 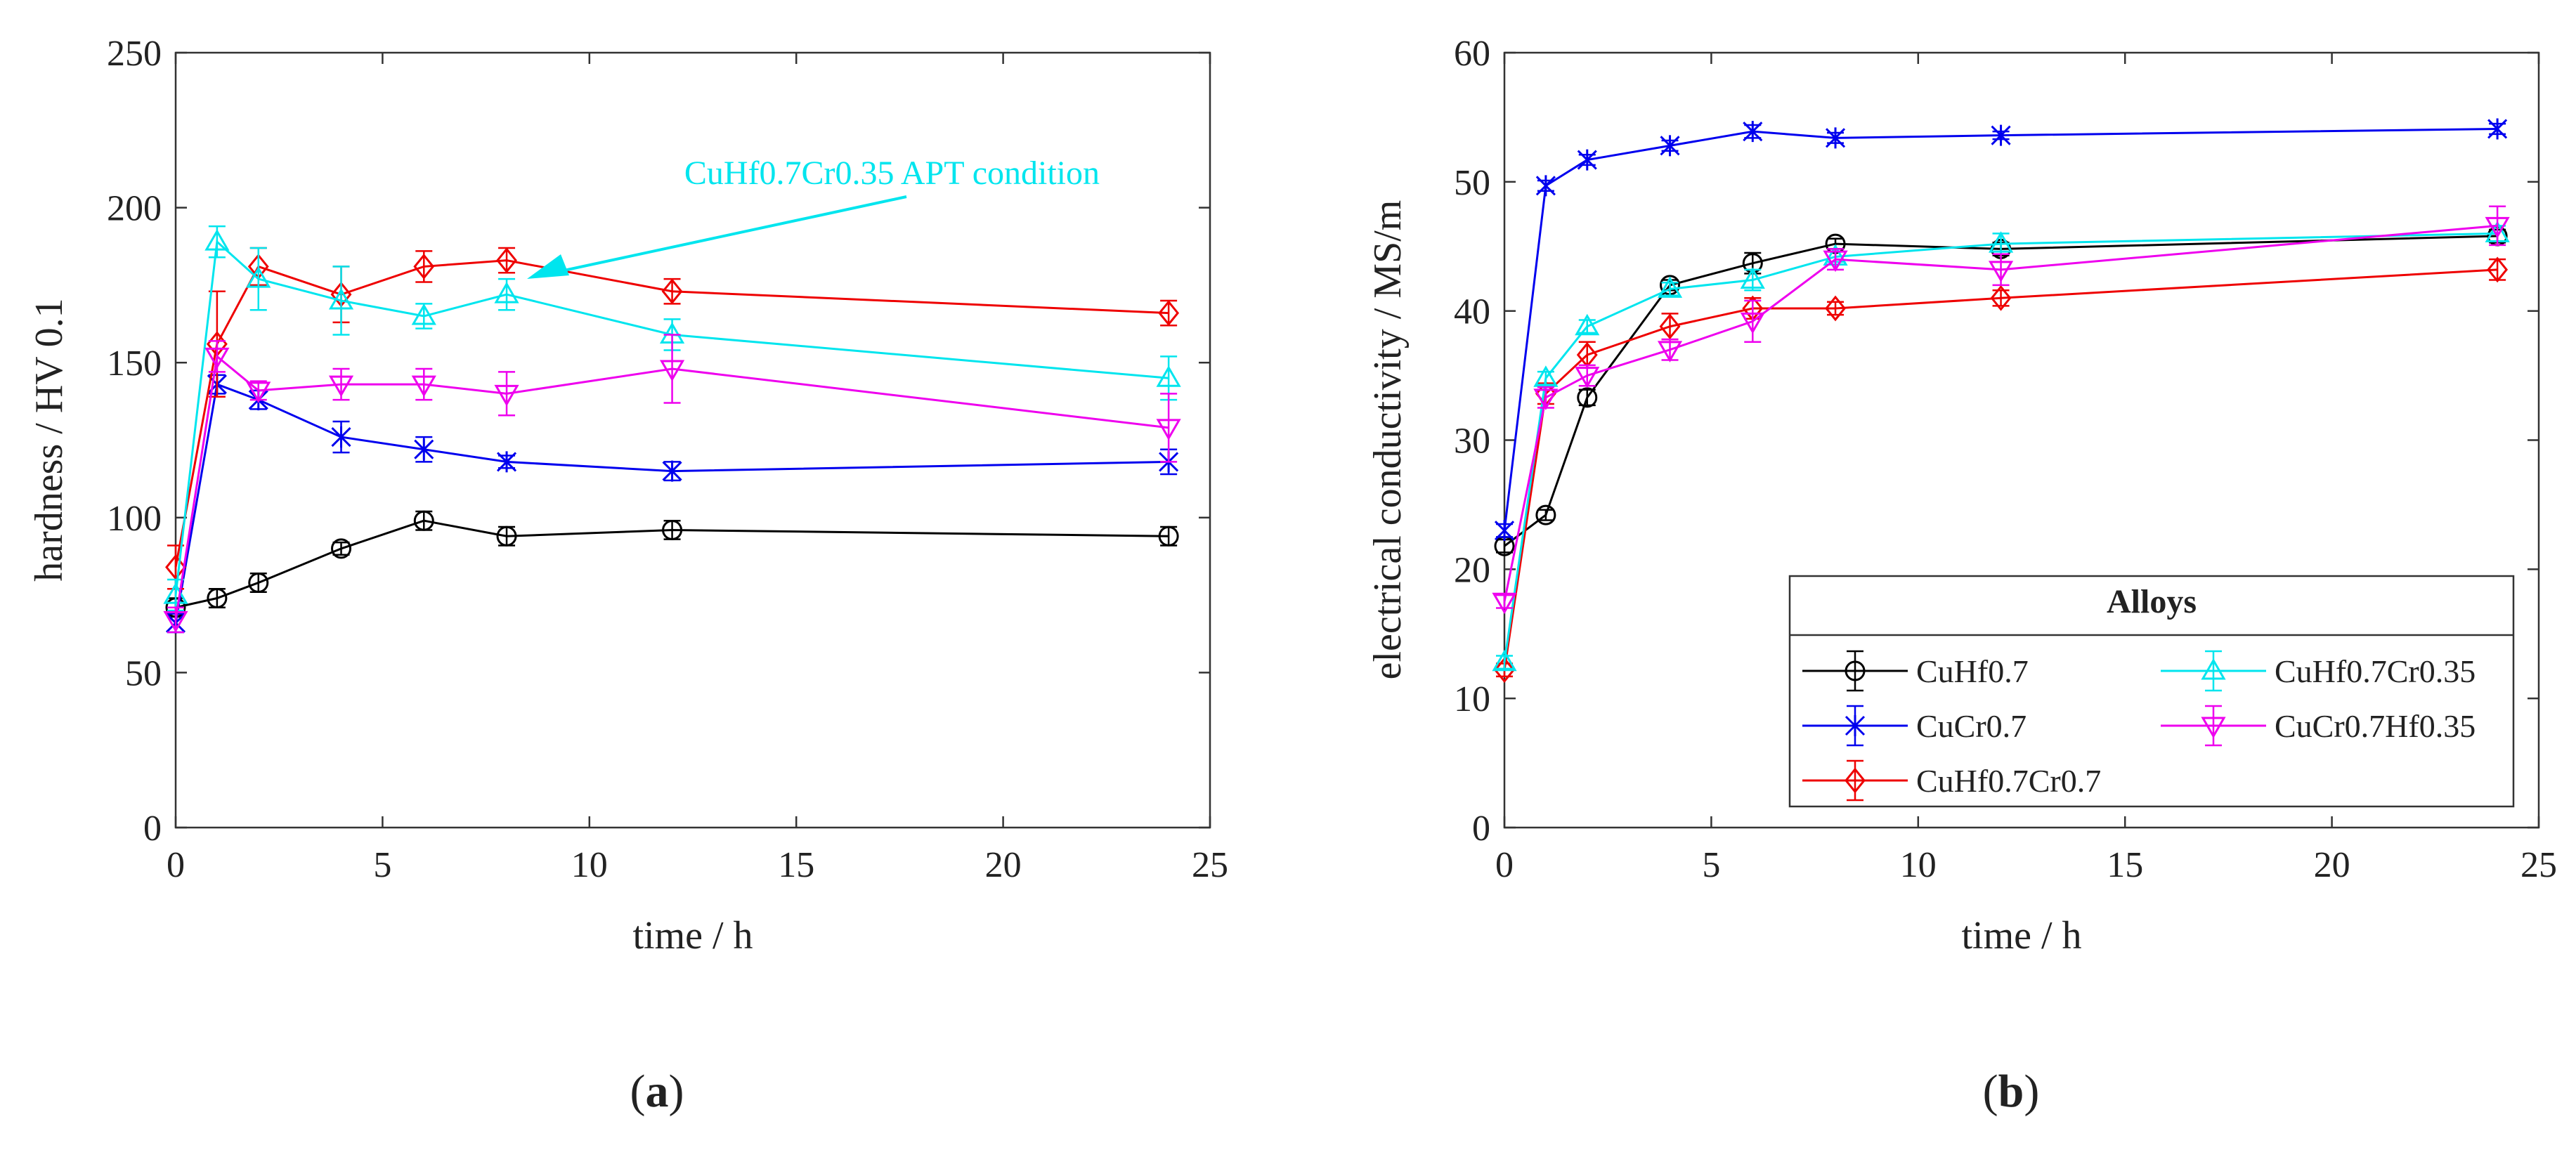 I want to click on series-layer-a, so click(x=672, y=429).